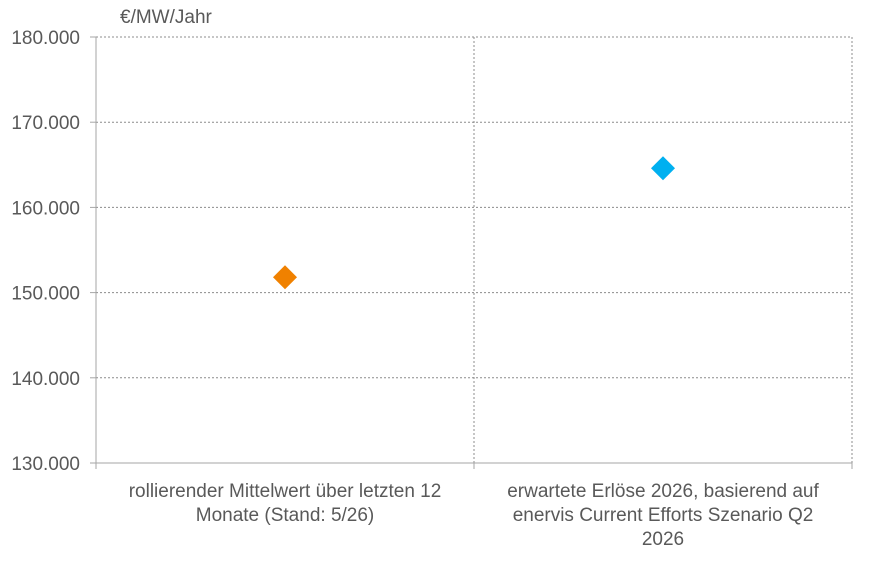  I want to click on y-tick-label: 140.000, so click(45, 379).